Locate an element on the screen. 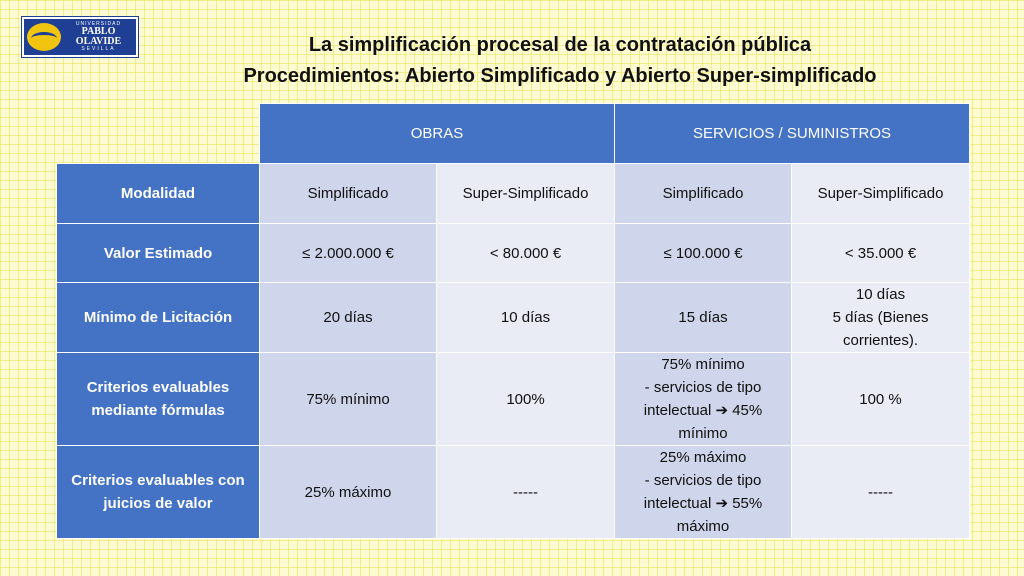 The image size is (1024, 576). logo-bottom-text: SEVILLA is located at coordinates (98, 49).